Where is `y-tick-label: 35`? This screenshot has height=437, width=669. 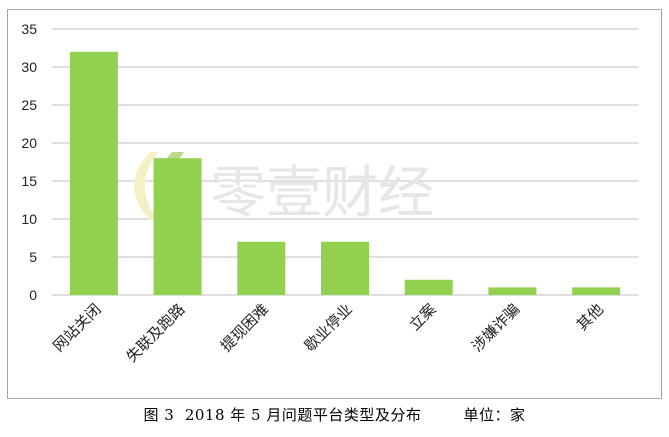
y-tick-label: 35 is located at coordinates (29, 29).